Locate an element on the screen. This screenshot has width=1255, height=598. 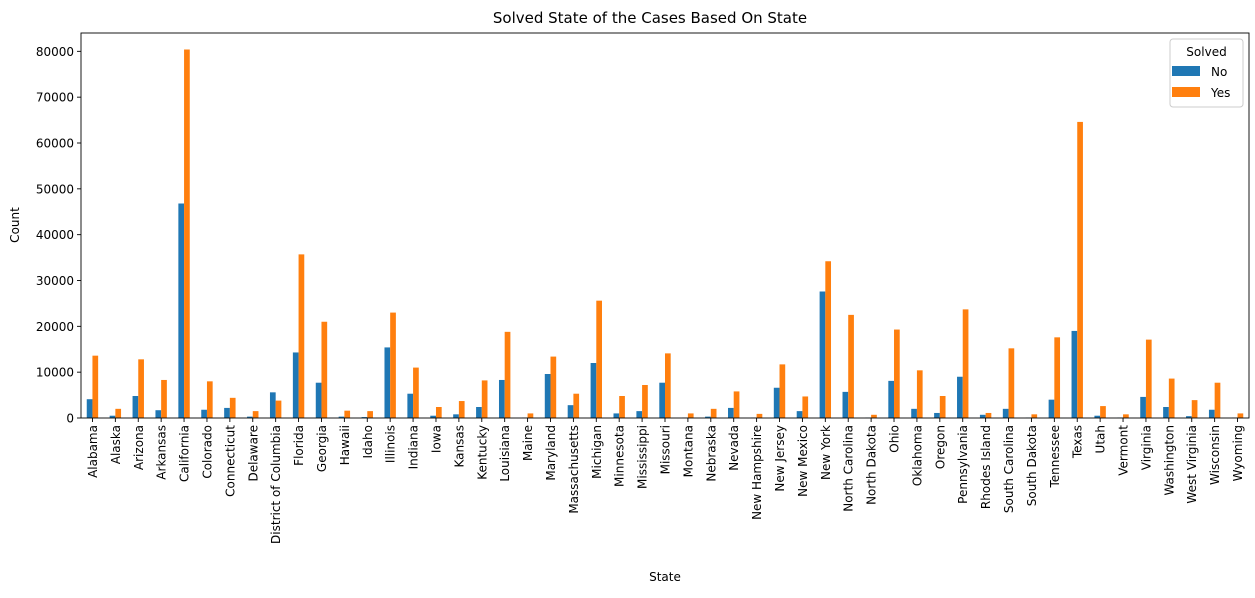
x-tick-label: Louisiana is located at coordinates (505, 453).